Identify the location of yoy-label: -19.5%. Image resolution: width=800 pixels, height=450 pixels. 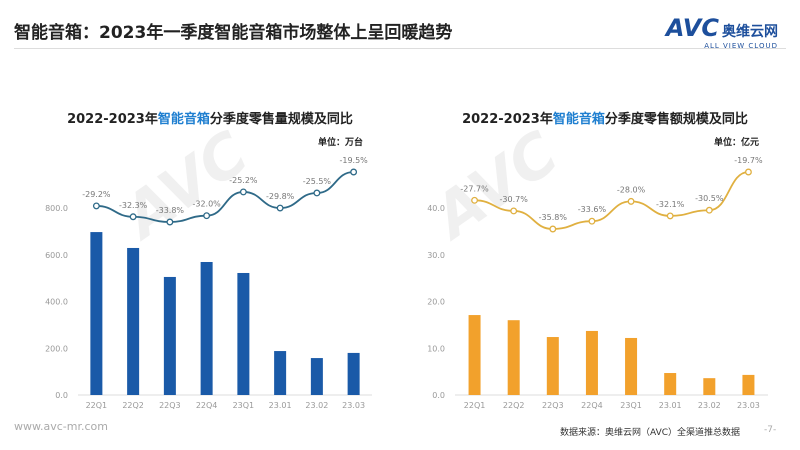
(353, 160).